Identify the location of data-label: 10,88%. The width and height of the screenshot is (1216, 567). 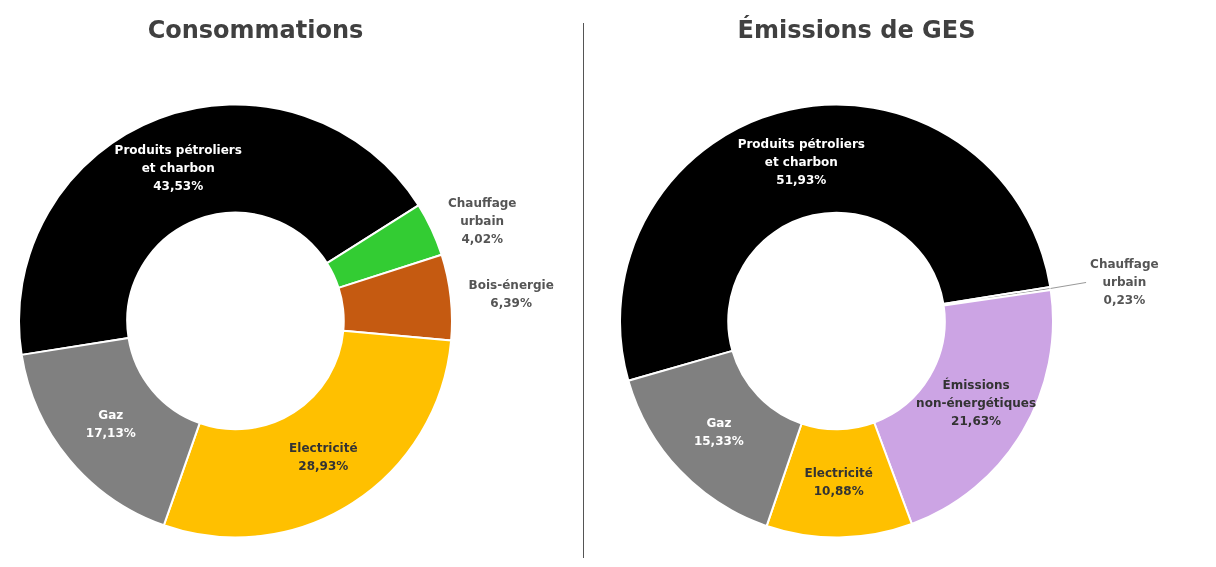
(838, 491).